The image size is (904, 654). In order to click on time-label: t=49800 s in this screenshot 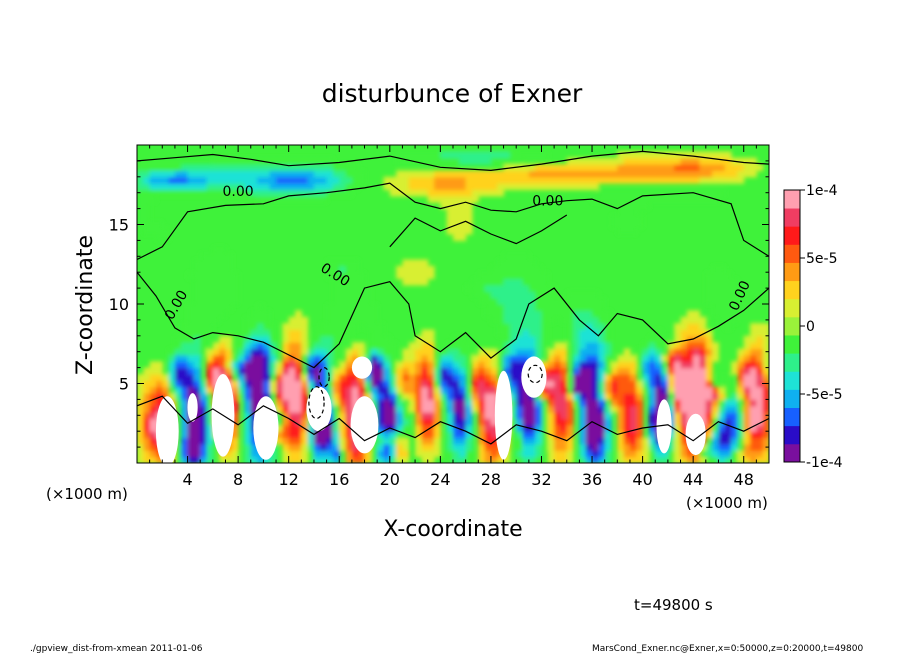, I will do `click(673, 605)`.